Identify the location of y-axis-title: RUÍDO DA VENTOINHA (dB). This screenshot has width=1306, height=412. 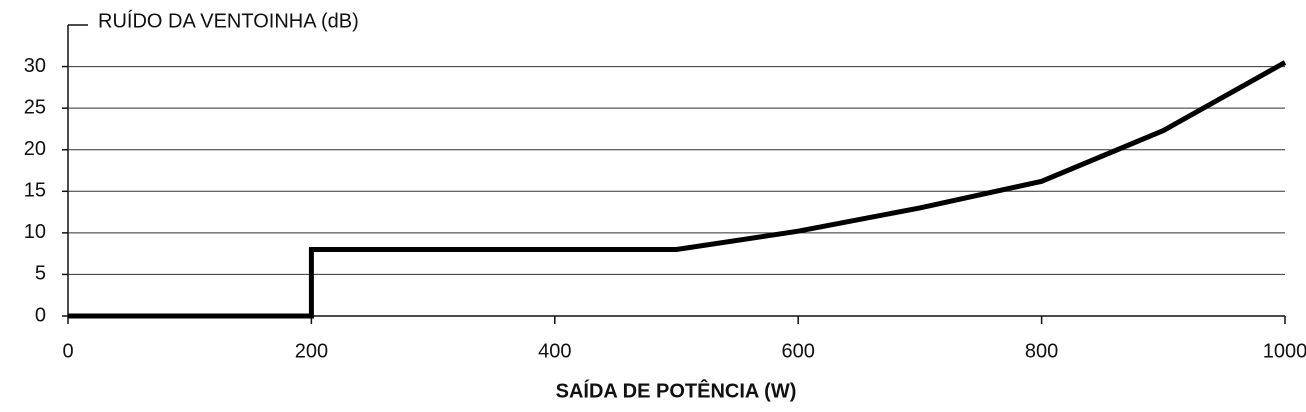
(228, 20).